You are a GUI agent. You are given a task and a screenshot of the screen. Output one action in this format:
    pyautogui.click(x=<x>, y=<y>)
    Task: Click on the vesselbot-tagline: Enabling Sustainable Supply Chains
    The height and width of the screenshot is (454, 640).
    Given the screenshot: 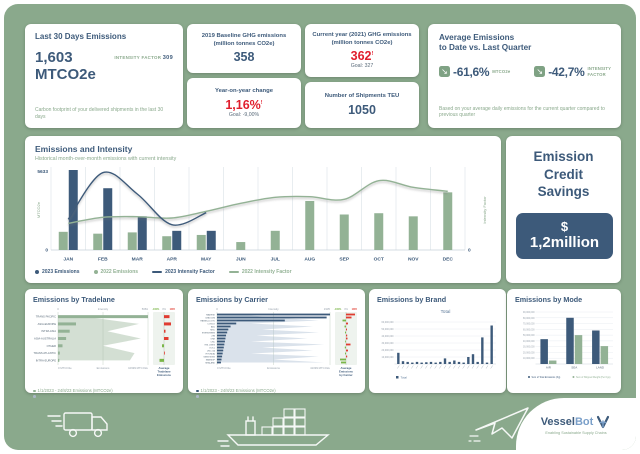 What is the action you would take?
    pyautogui.click(x=576, y=432)
    